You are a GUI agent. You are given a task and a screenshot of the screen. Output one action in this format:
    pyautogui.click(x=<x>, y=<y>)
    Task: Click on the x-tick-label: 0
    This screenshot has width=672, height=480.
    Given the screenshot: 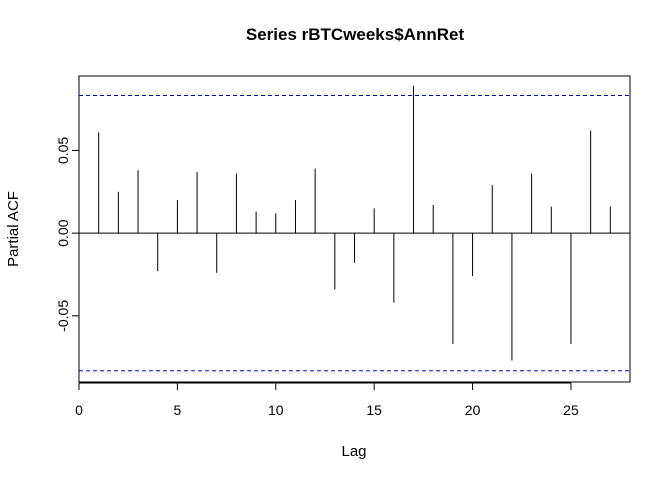 What is the action you would take?
    pyautogui.click(x=79, y=410)
    